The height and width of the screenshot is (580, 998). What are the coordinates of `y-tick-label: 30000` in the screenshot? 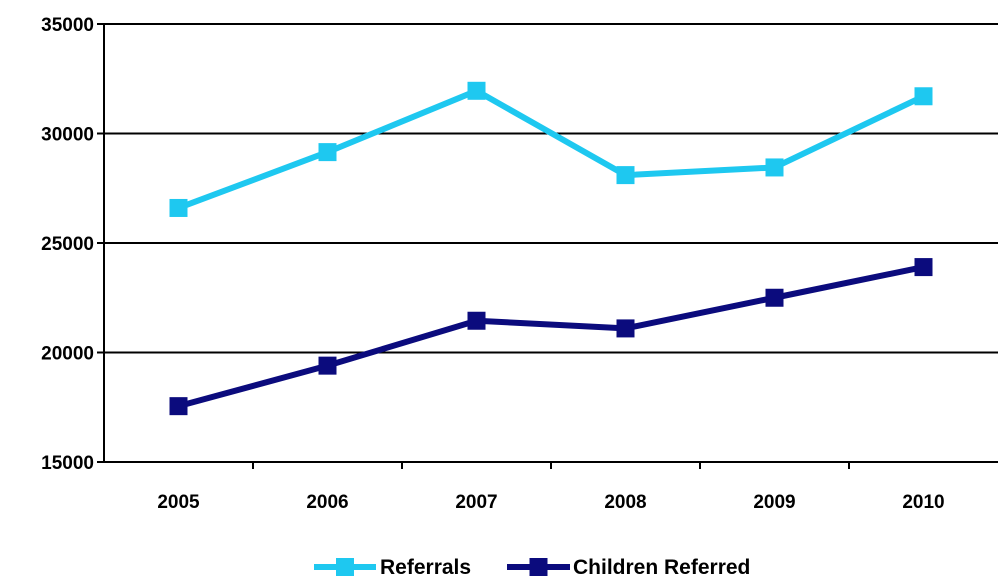 It's located at (67, 135).